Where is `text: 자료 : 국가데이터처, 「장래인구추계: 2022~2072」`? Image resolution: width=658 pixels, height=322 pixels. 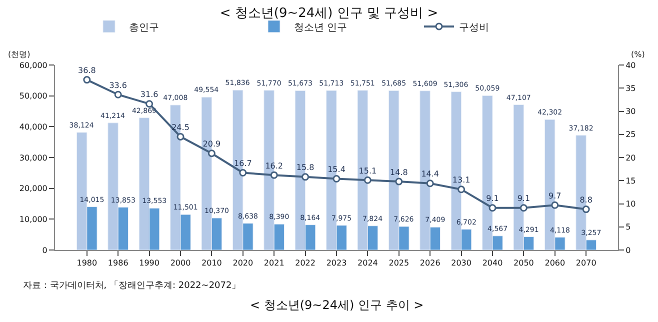
text: 자료 : 국가데이터처, 「장래인구추계: 2022~2072」 is located at coordinates (132, 285).